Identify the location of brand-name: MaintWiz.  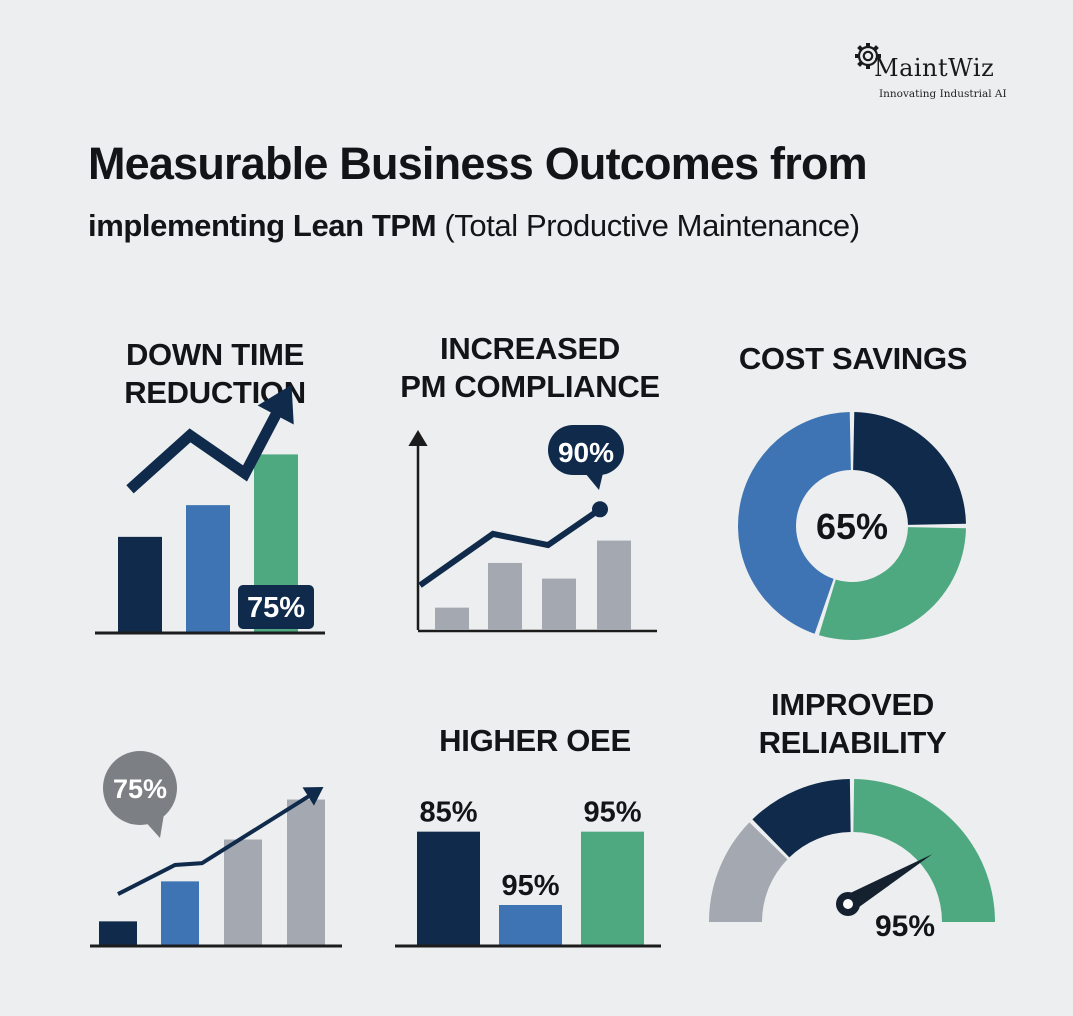
(934, 68).